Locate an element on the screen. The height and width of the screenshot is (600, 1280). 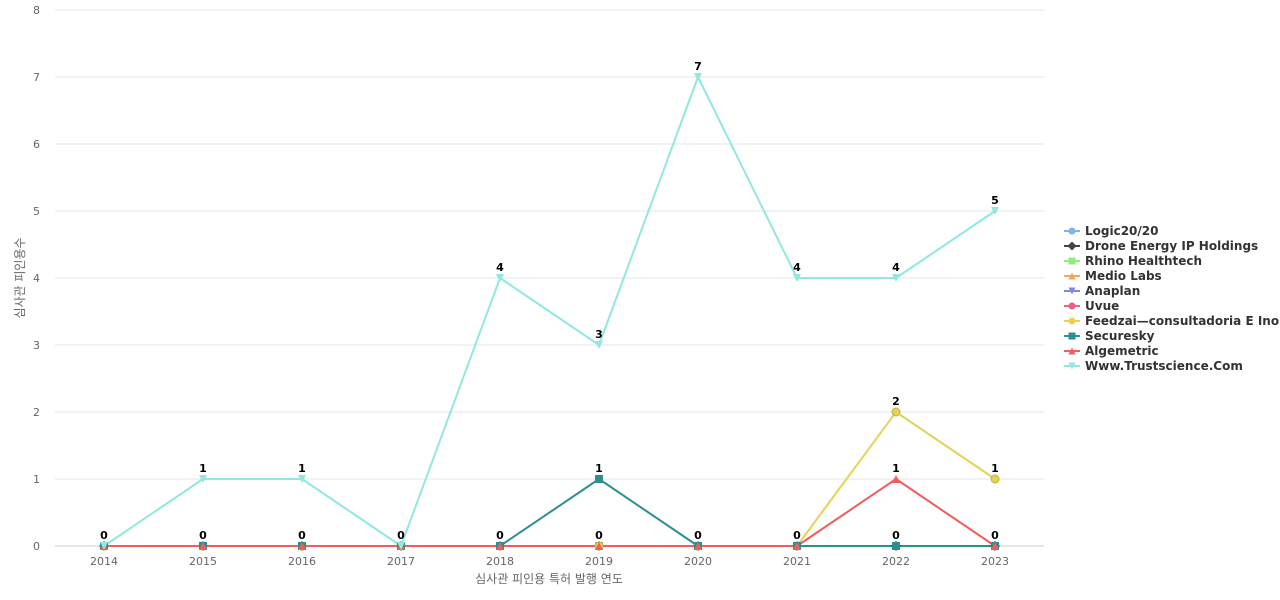
y-tick-label: 3 is located at coordinates (36, 345).